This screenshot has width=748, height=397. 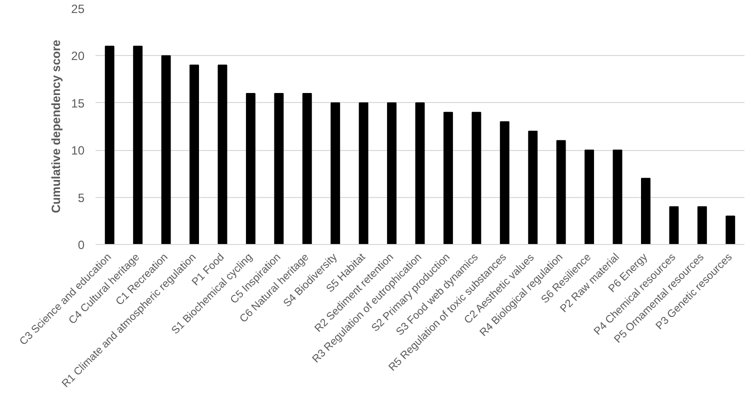 I want to click on y-tick-label: 0, so click(x=81, y=245).